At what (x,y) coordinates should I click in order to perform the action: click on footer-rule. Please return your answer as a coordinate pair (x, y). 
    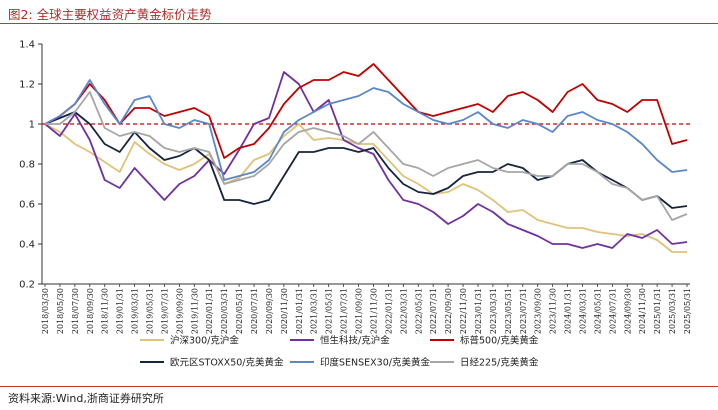
    Looking at the image, I should click on (359, 386).